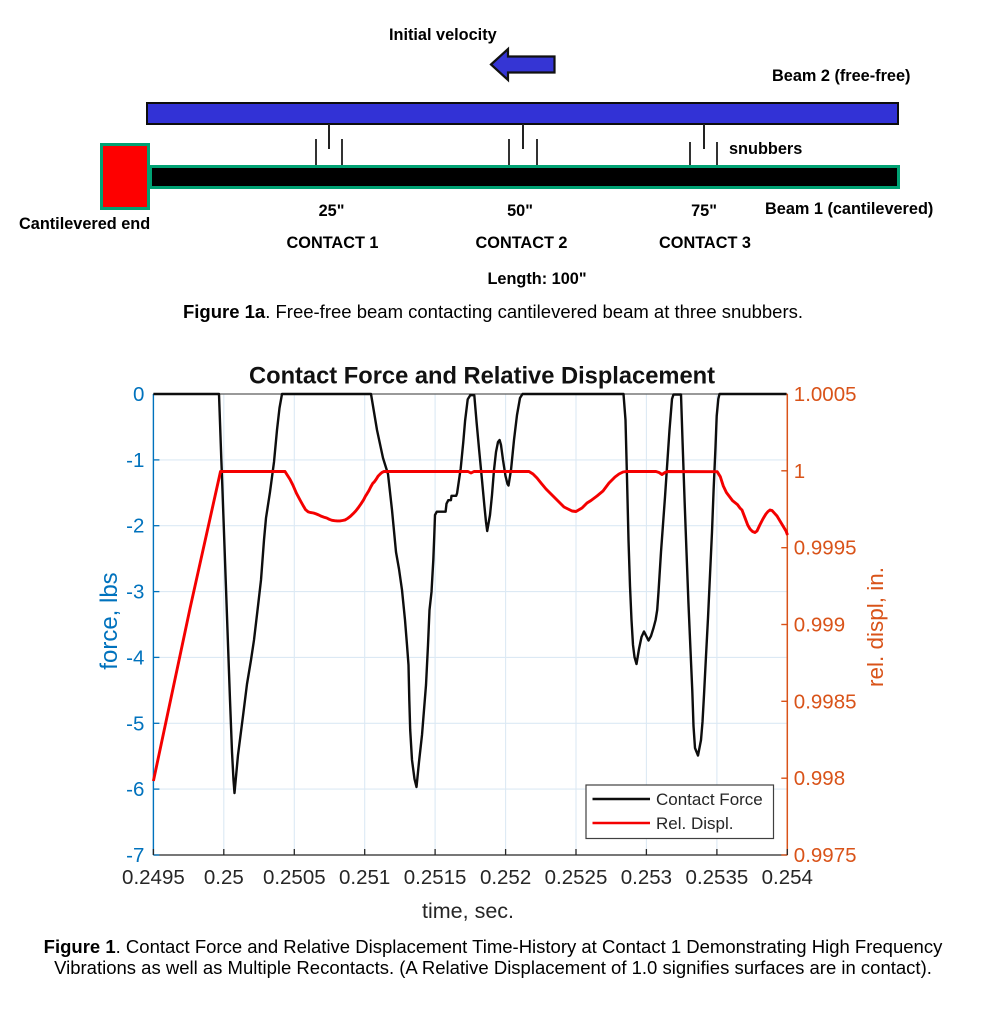 This screenshot has width=986, height=1018. What do you see at coordinates (482, 377) in the screenshot?
I see `svg-text:Contact Force and Relative Dis: Contact Force and Relative Displacement` at bounding box center [482, 377].